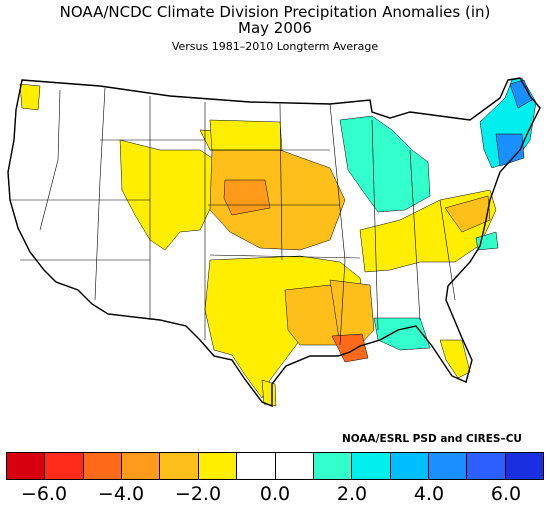  What do you see at coordinates (275, 46) in the screenshot?
I see `map-reference: Versus 1981–2010 Longterm Average` at bounding box center [275, 46].